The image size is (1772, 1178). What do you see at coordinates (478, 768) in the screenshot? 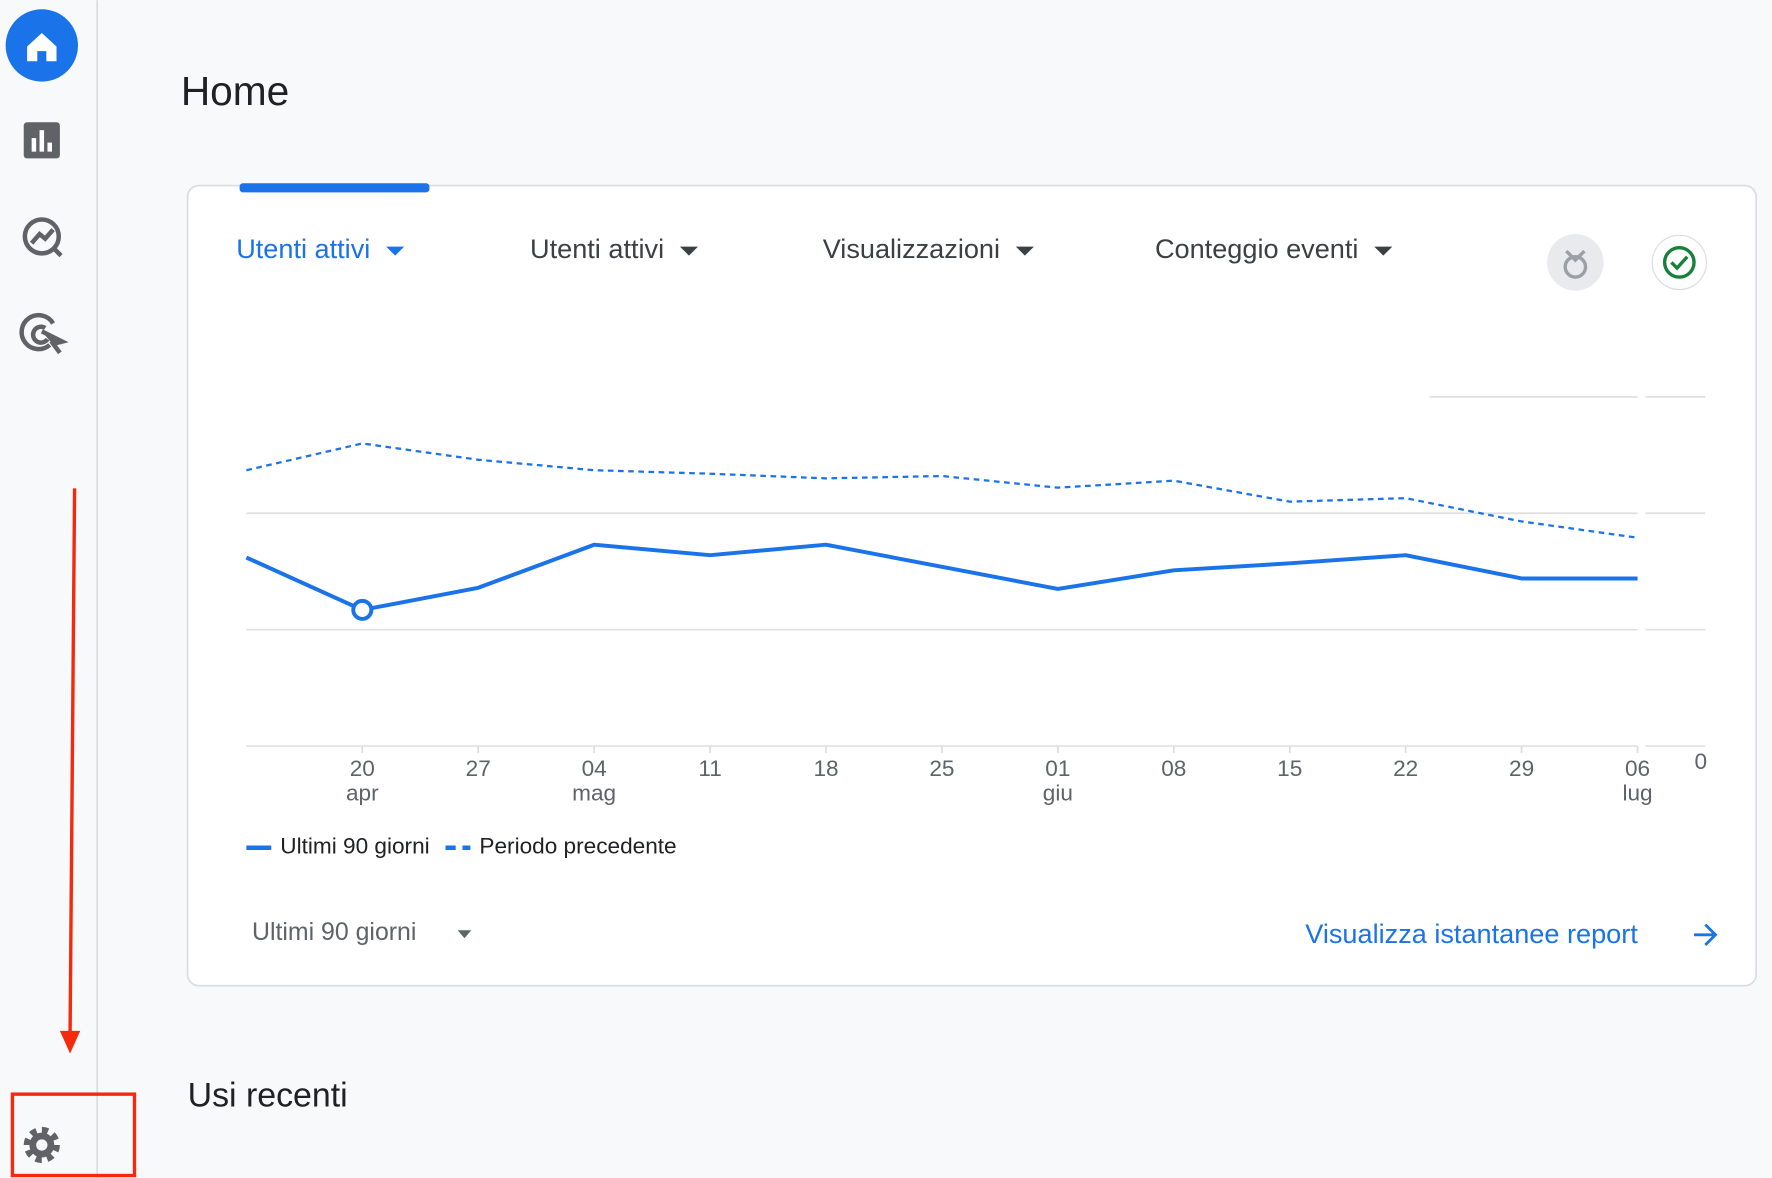
I see `x-tick-label: 27` at bounding box center [478, 768].